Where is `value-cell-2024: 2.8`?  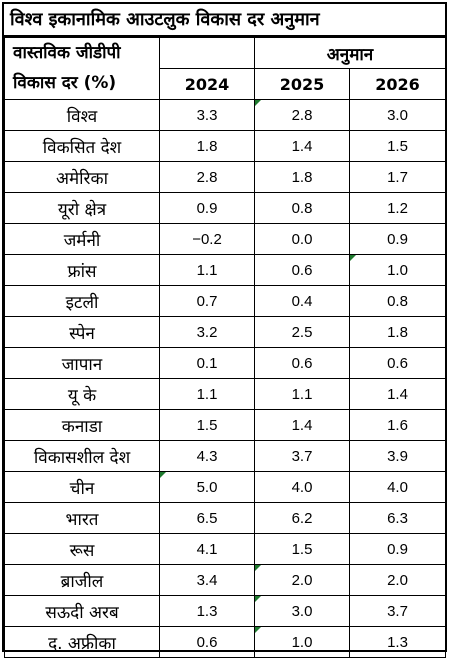
value-cell-2024: 2.8 is located at coordinates (207, 177).